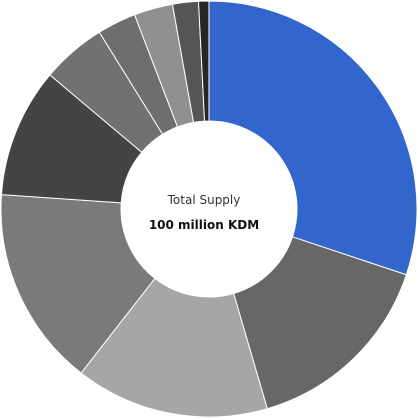  Describe the element at coordinates (204, 225) in the screenshot. I see `center-value: 100 million KDM` at that location.